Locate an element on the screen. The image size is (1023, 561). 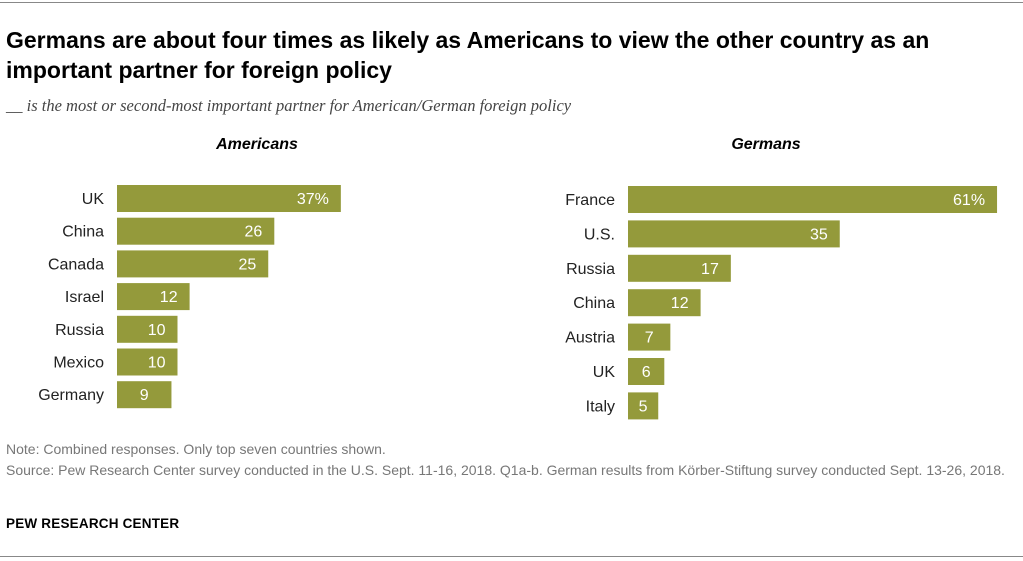
americans-category-label-israel: Israel is located at coordinates (84, 297).